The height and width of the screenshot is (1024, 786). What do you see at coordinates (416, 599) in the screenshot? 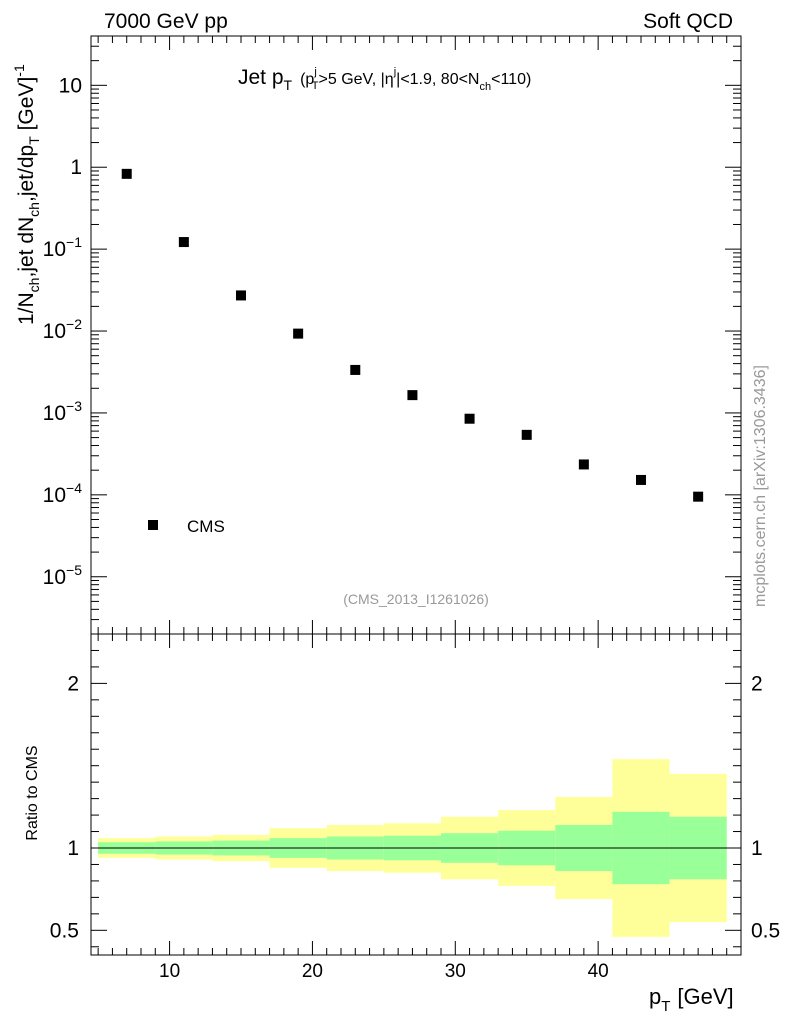
I see `analysis-id: (CMS_2013_I1261026)` at bounding box center [416, 599].